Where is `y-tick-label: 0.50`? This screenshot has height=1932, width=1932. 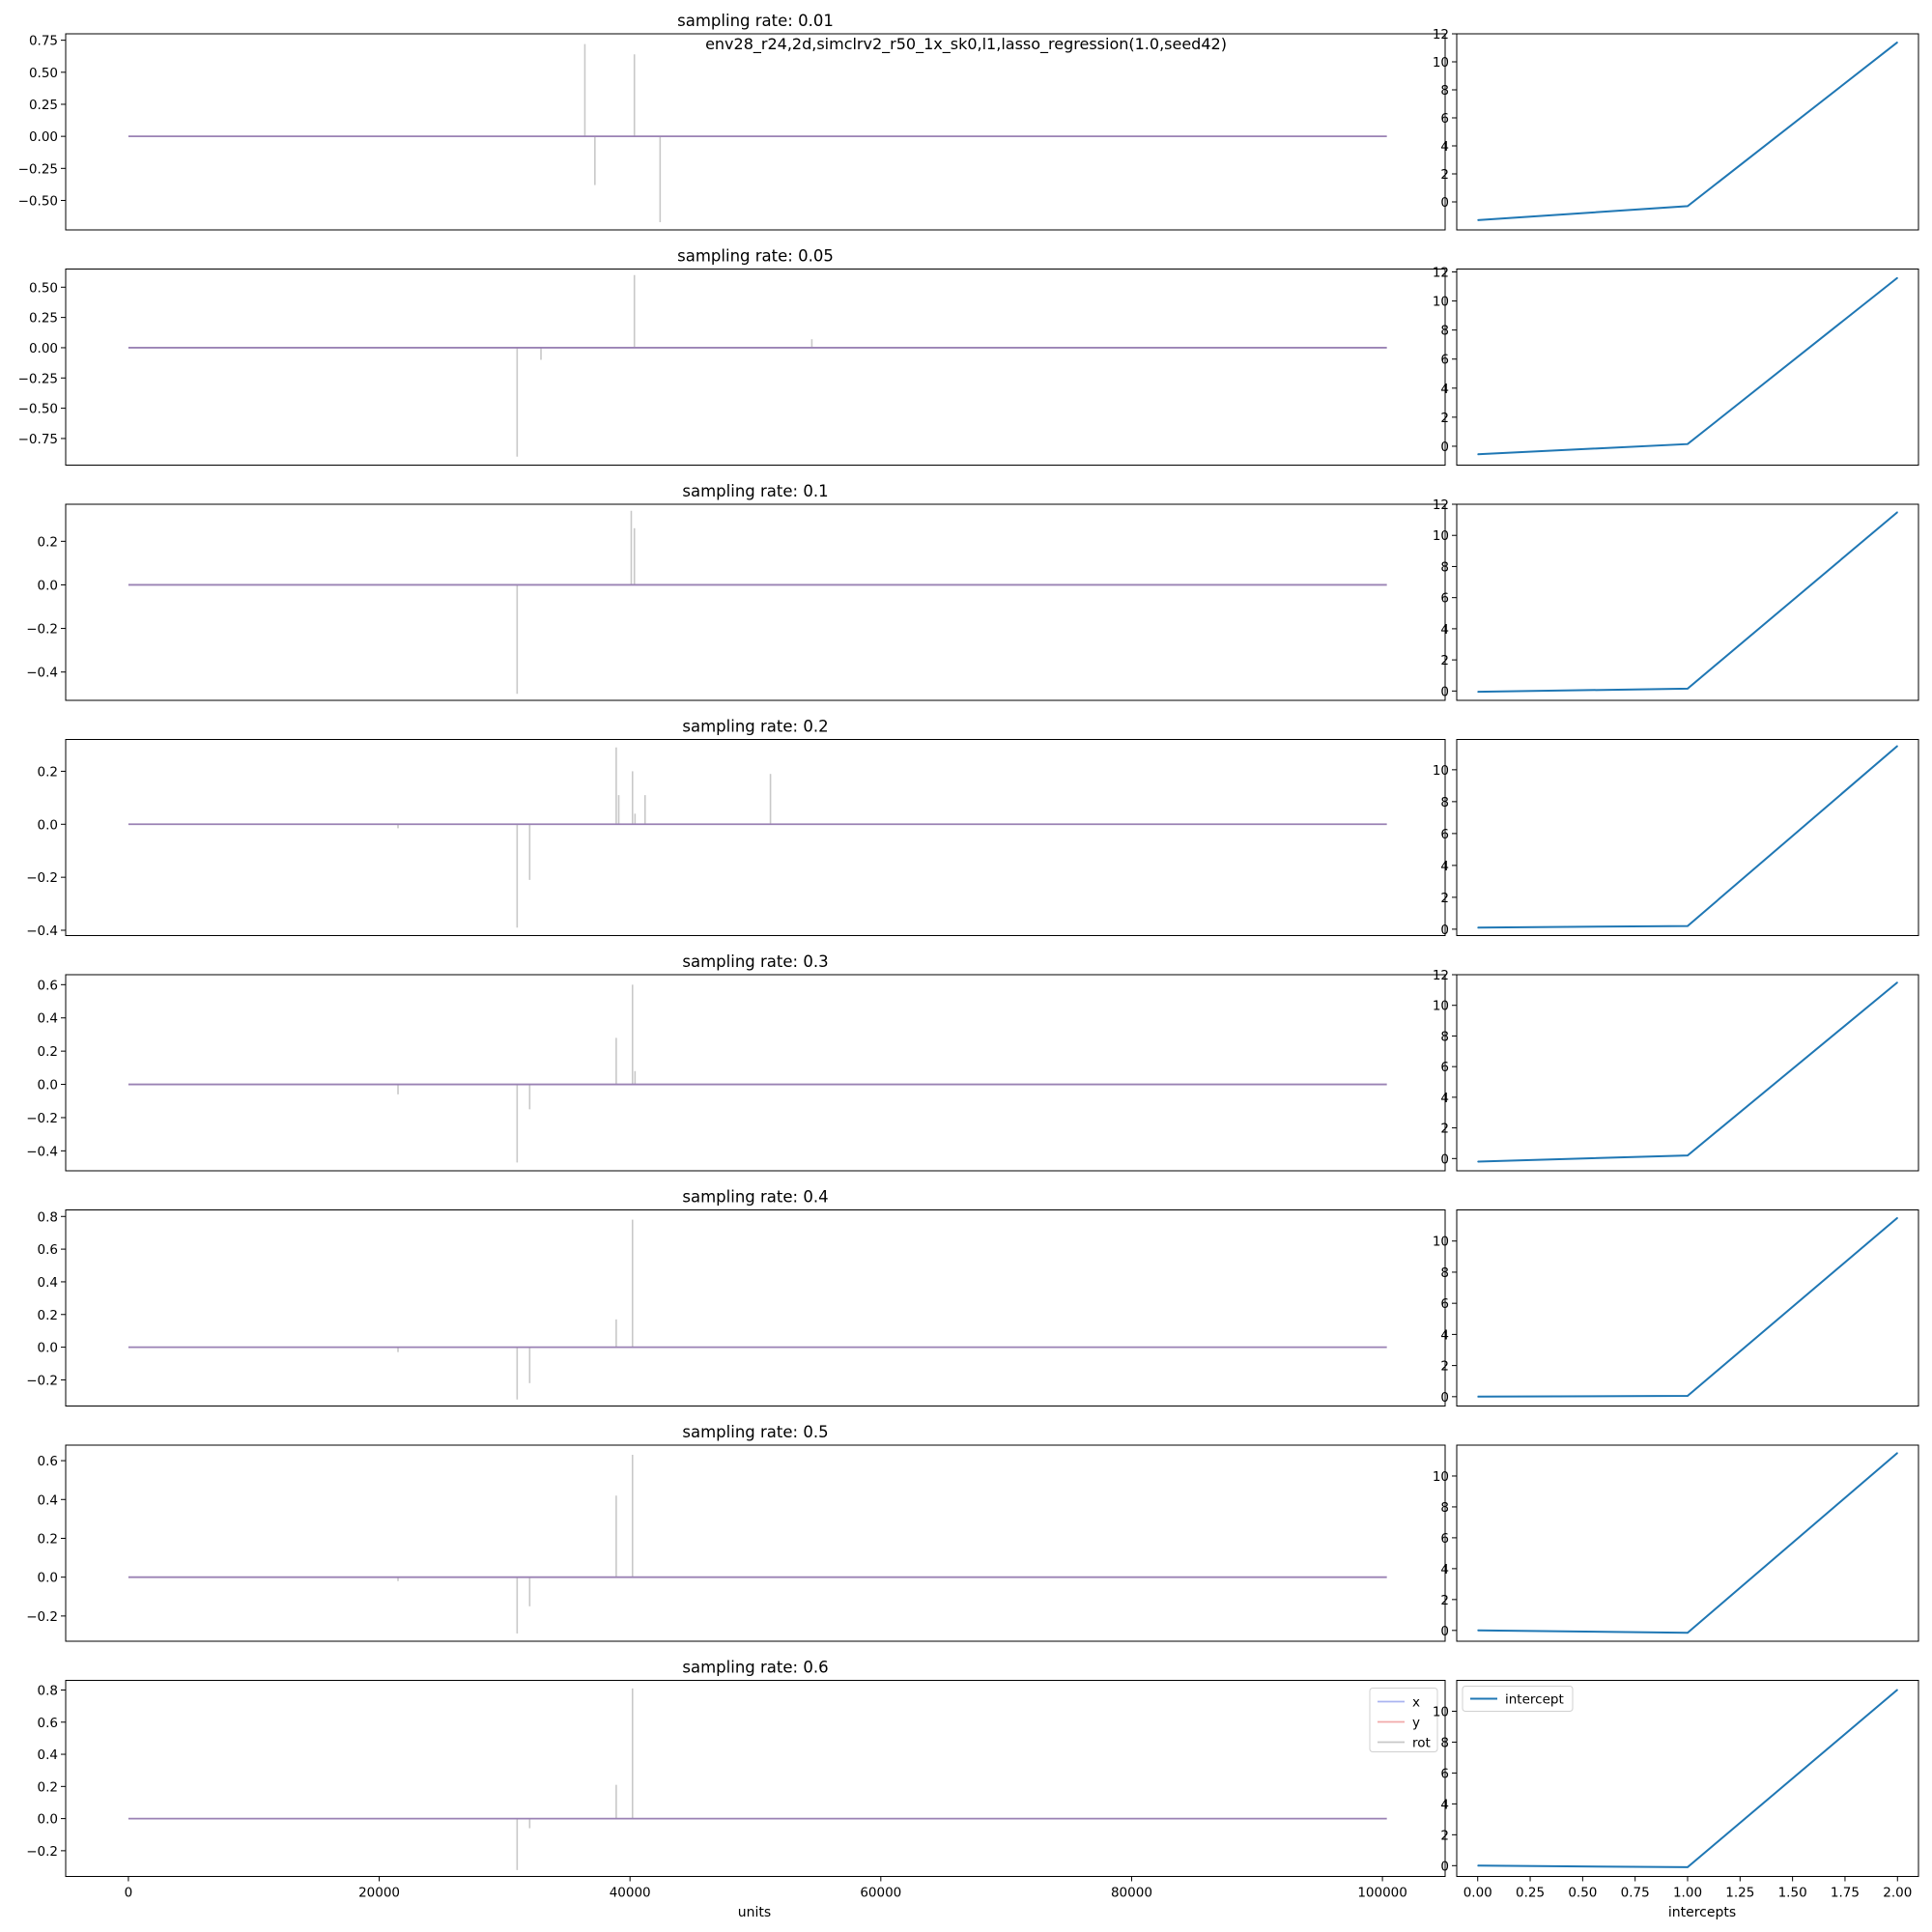
y-tick-label: 0.50 is located at coordinates (43, 288).